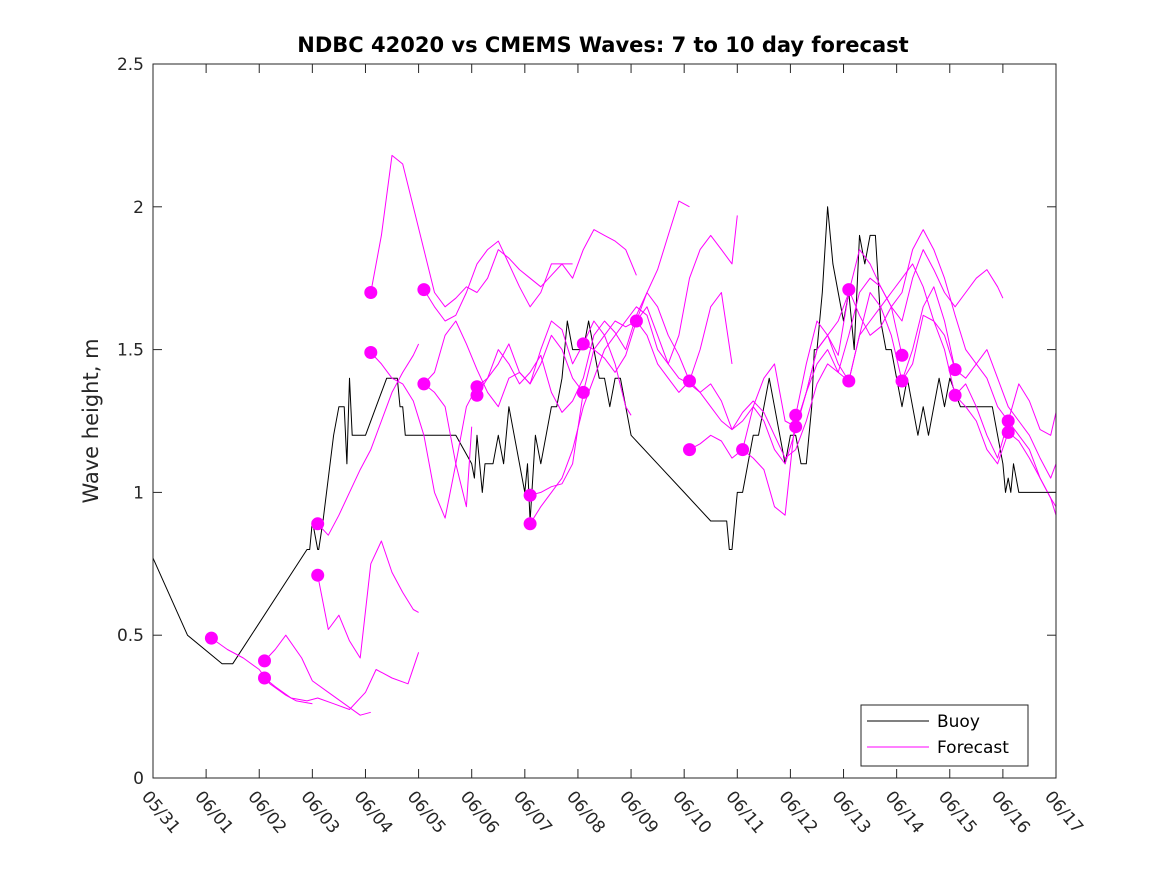  Describe the element at coordinates (138, 779) in the screenshot. I see `y-tick-label: 0` at that location.